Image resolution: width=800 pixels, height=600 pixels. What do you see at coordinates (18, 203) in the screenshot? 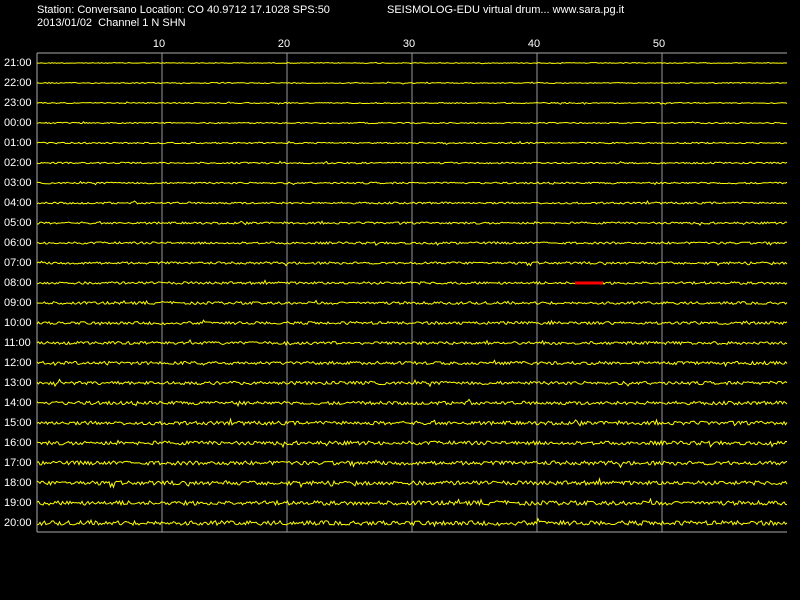
I see `hour-label: 04:00` at bounding box center [18, 203].